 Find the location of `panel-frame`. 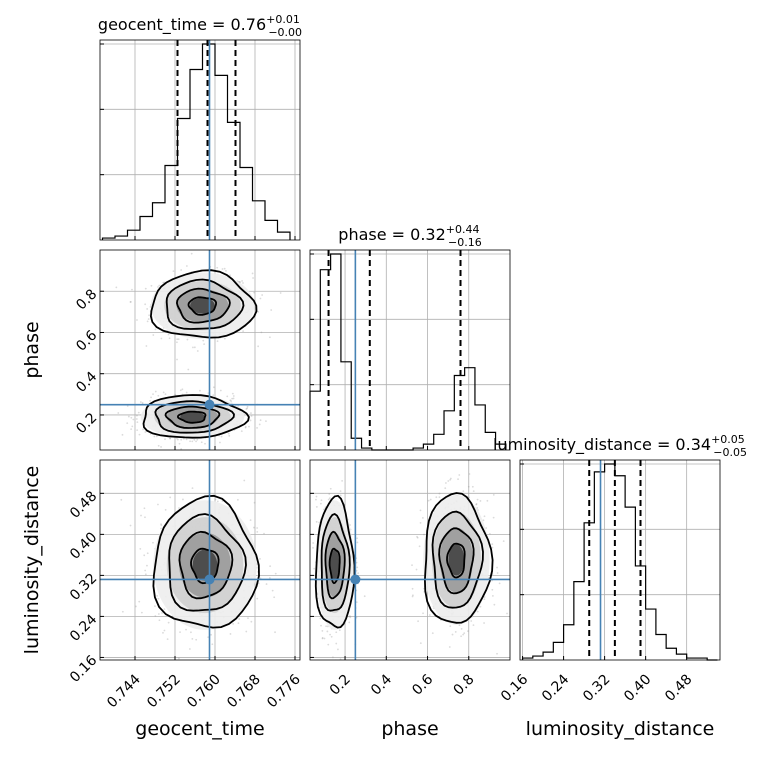

panel-frame is located at coordinates (200, 140).